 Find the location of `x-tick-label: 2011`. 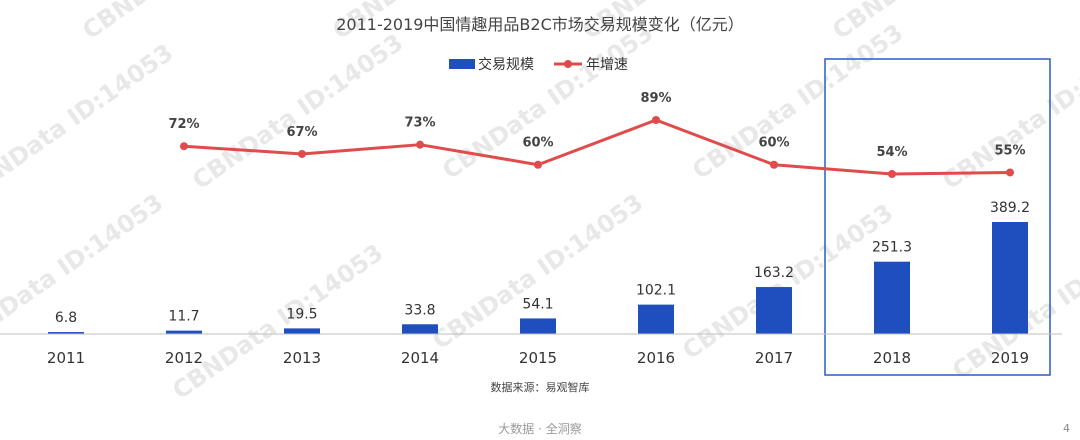

x-tick-label: 2011 is located at coordinates (66, 358).